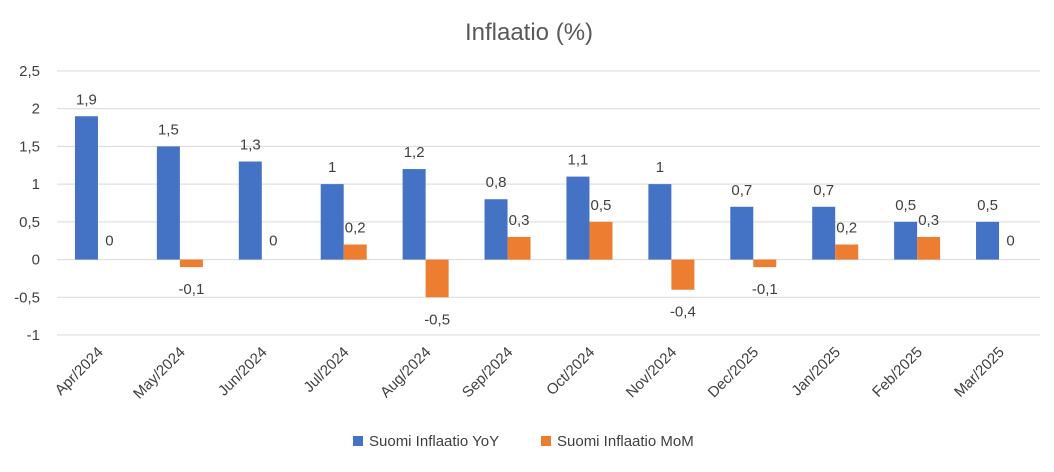 This screenshot has width=1054, height=472. I want to click on legend-label: Suomi Inflaatio MoM, so click(625, 441).